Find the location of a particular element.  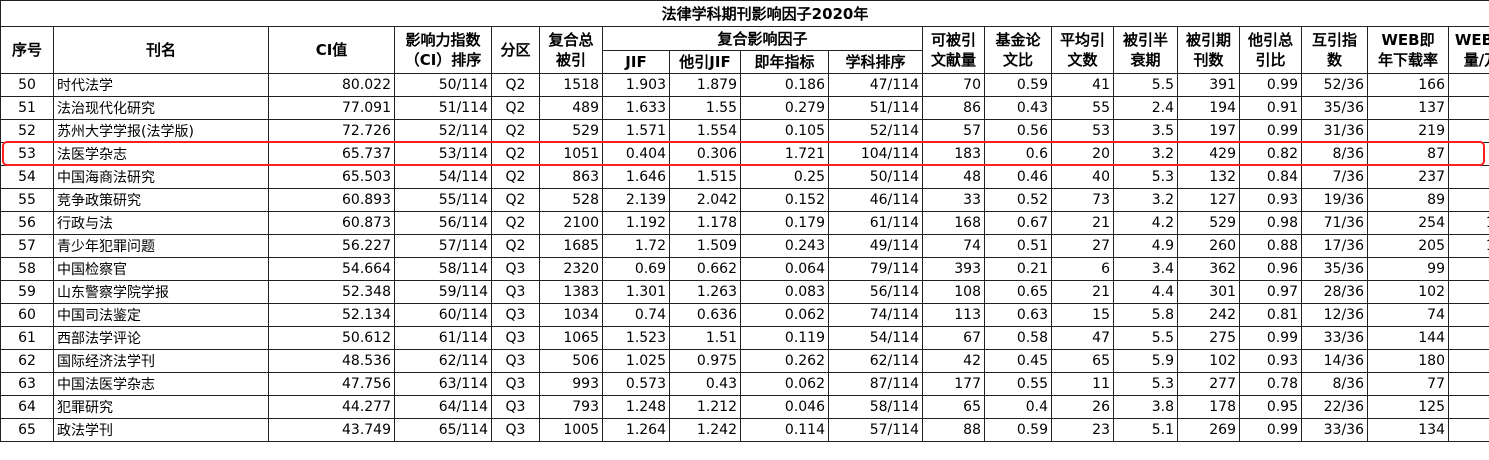

cell-subject-rank: 58/114 is located at coordinates (875, 407).